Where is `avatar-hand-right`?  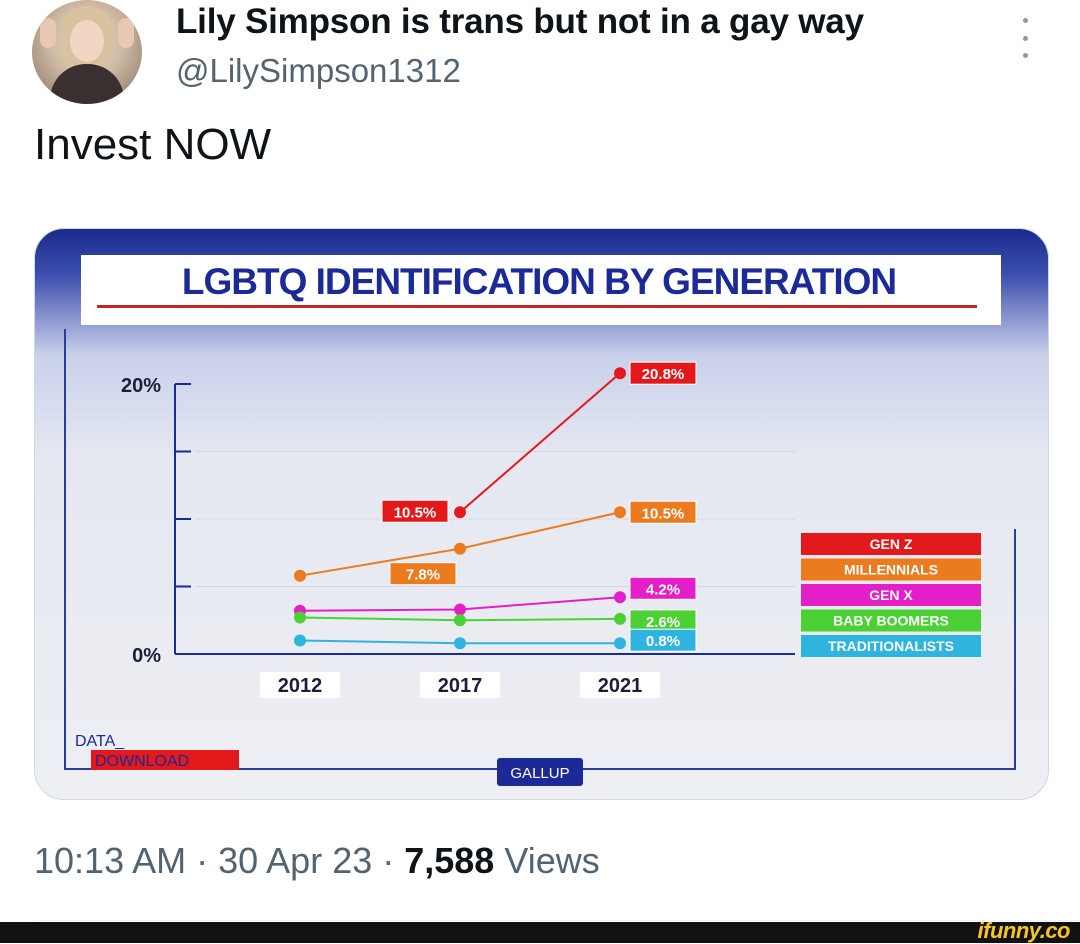
avatar-hand-right is located at coordinates (126, 33).